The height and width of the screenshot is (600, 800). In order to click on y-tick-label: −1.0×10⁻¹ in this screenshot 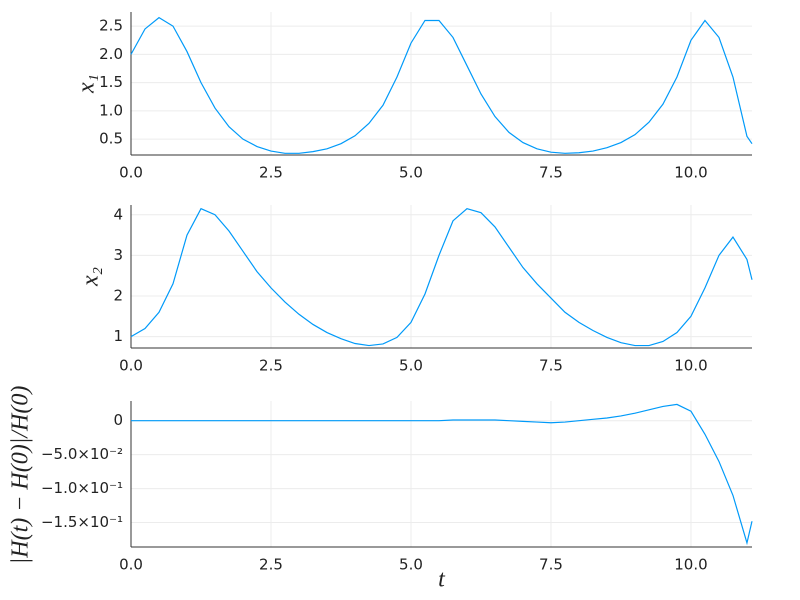, I will do `click(82, 488)`.